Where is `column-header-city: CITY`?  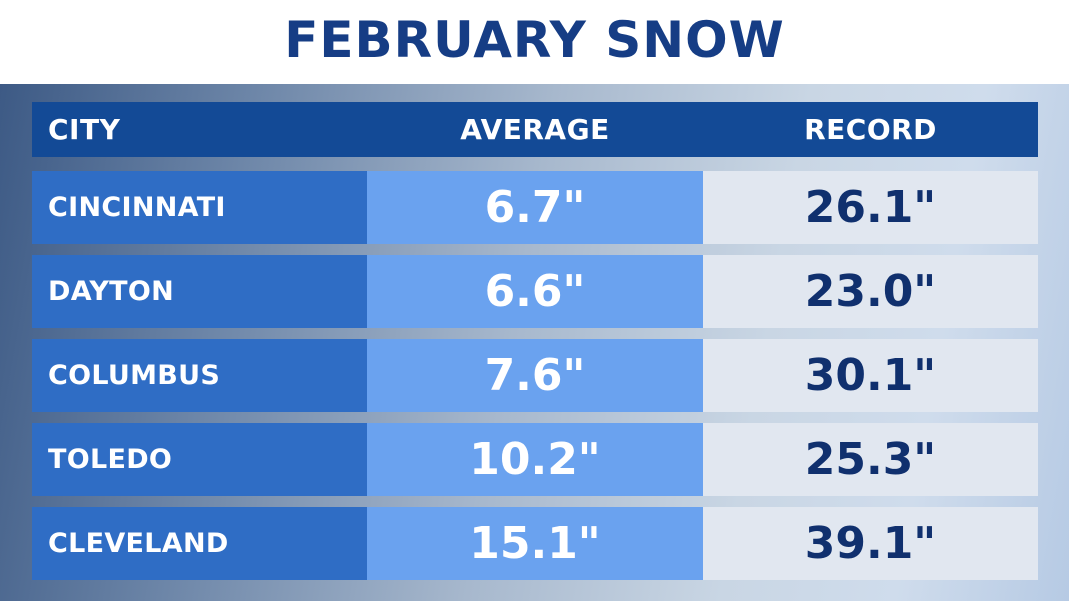
column-header-city: CITY is located at coordinates (84, 129).